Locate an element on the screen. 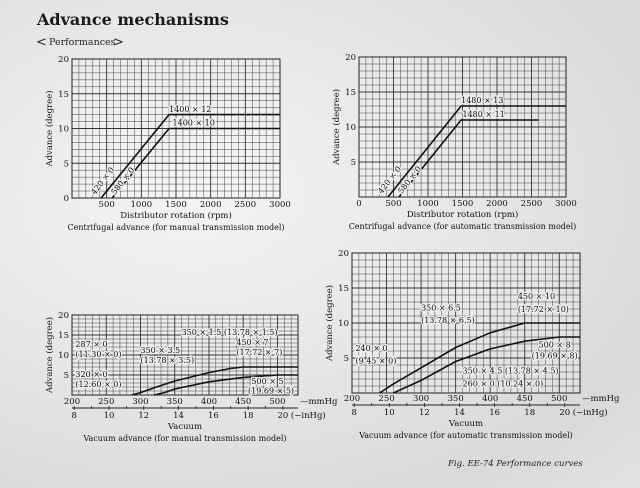 This screenshot has height=488, width=640. data-label: 287 × 0 is located at coordinates (91, 344).